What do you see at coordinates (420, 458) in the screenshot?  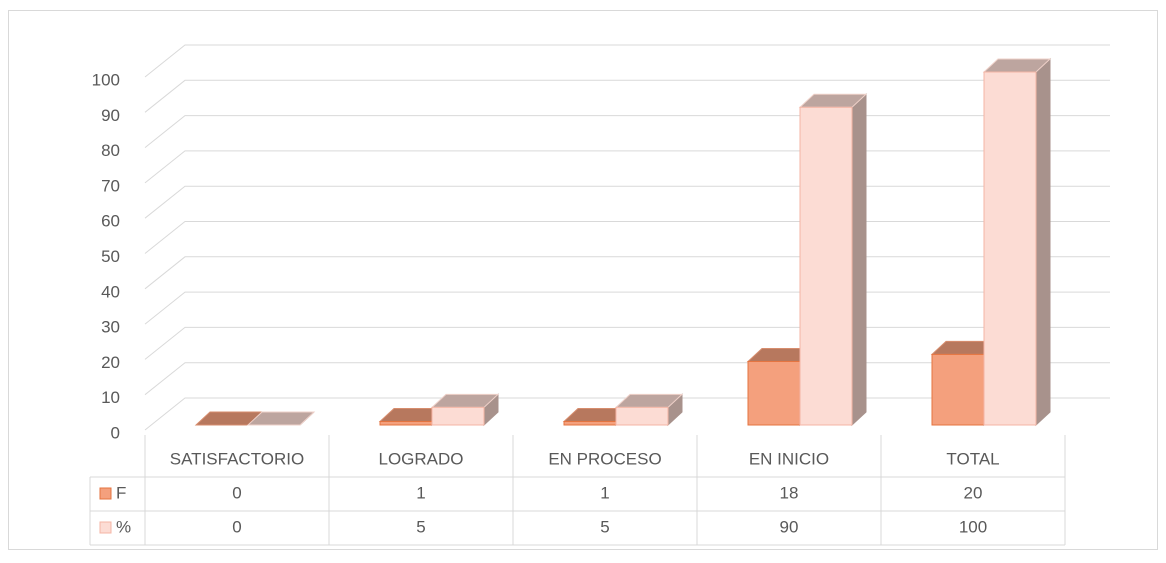 I see `x-tick-label: LOGRADO` at bounding box center [420, 458].